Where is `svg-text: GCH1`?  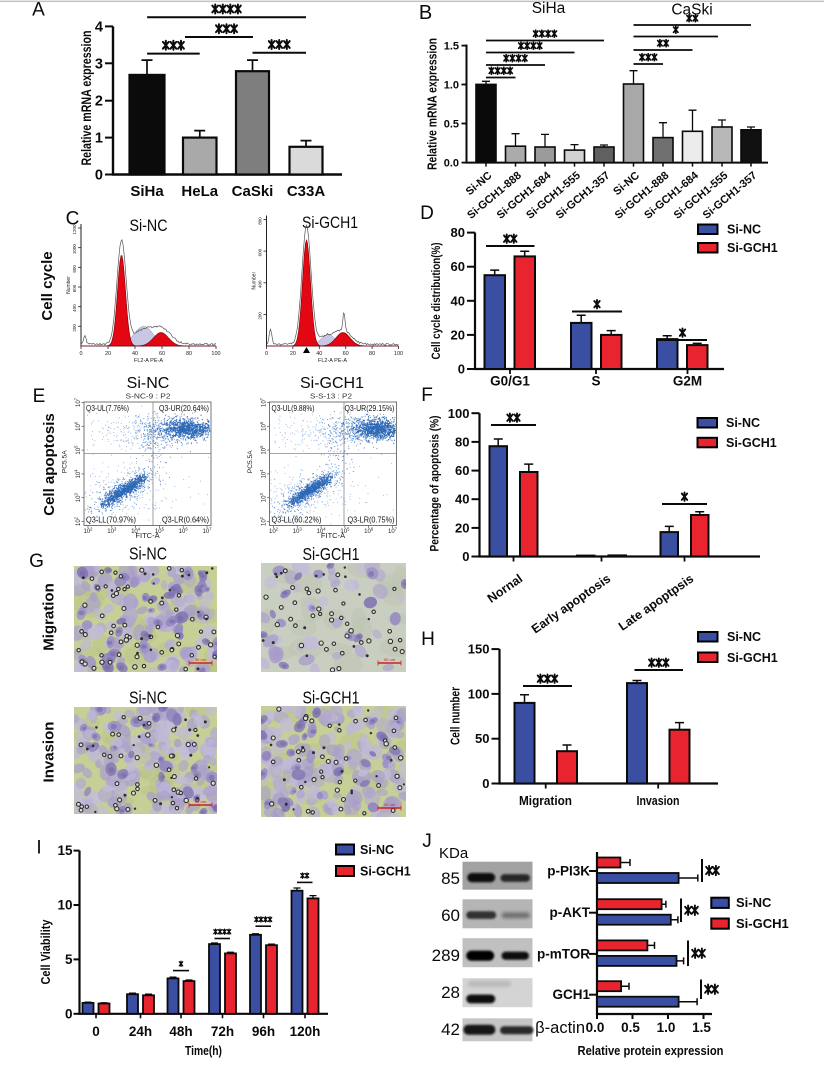
svg-text: GCH1 is located at coordinates (571, 994).